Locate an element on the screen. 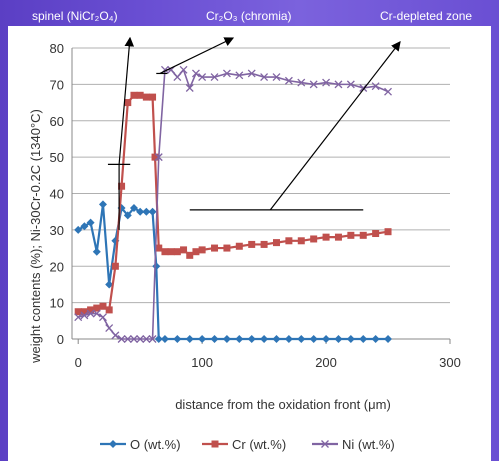 Image resolution: width=499 pixels, height=461 pixels. legend-item-1: Cr (wt.%) is located at coordinates (244, 444).